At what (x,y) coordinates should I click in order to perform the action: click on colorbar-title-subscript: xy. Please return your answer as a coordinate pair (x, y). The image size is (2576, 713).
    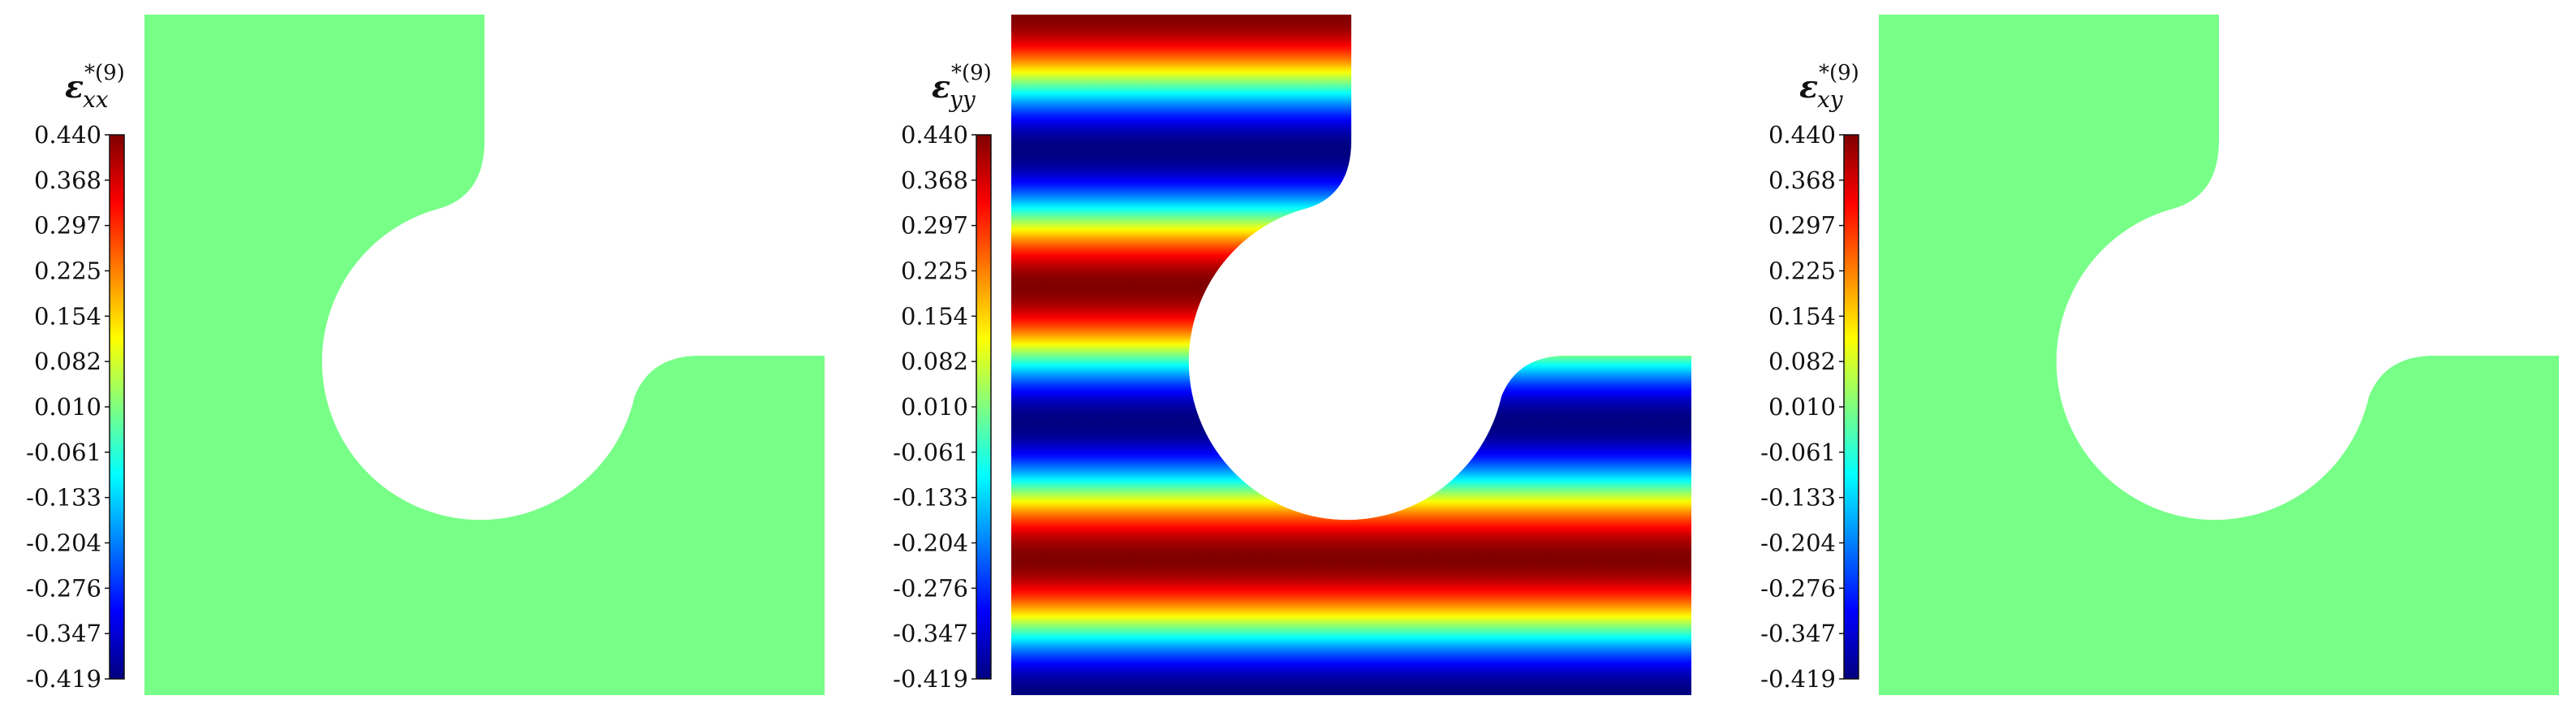
    Looking at the image, I should click on (1831, 99).